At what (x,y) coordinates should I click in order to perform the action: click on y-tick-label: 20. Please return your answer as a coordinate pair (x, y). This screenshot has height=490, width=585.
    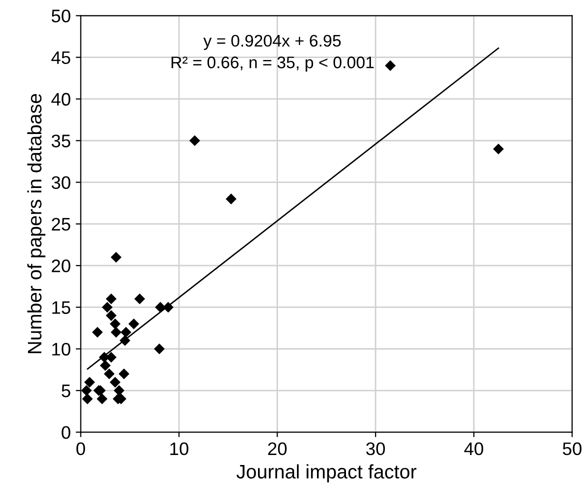
    Looking at the image, I should click on (61, 266).